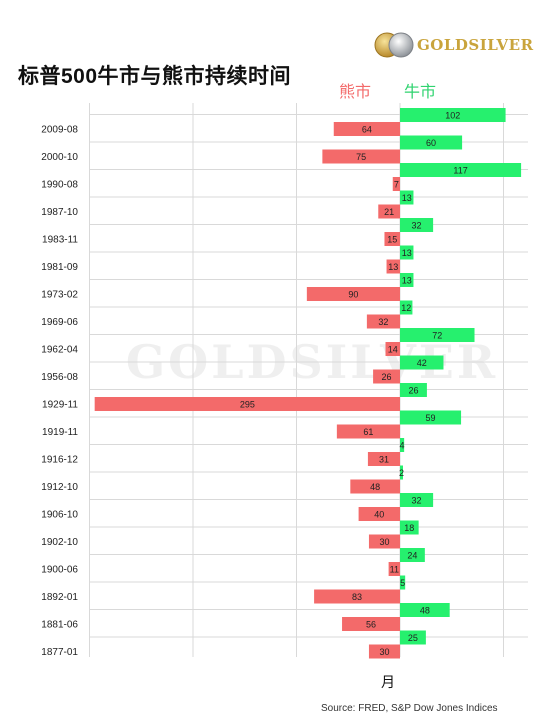  I want to click on bear-value-label: 21, so click(389, 212).